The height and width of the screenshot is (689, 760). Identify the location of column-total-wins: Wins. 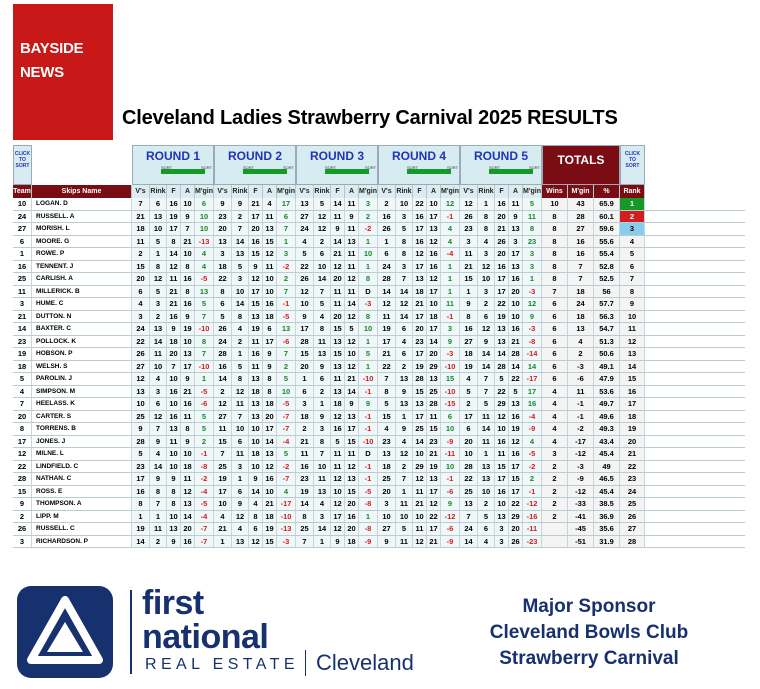
(555, 191).